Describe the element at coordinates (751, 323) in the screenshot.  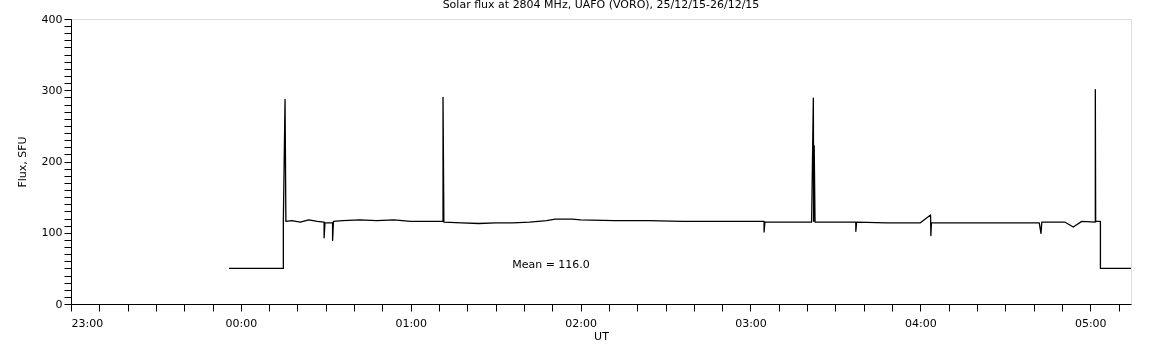
I see `x-tick-label: 03:00` at that location.